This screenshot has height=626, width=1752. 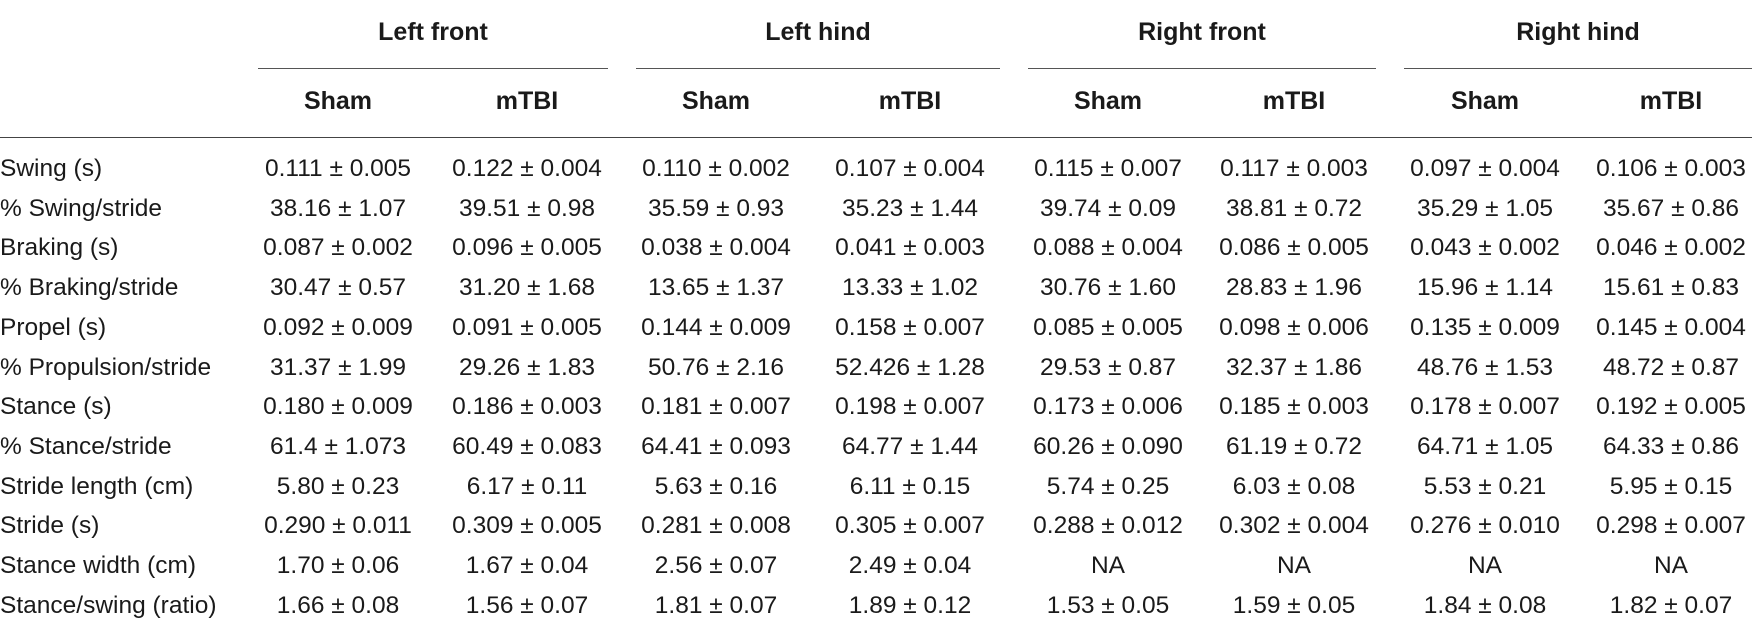 What do you see at coordinates (1671, 367) in the screenshot?
I see `table-cell: 48.72 ± 0.87` at bounding box center [1671, 367].